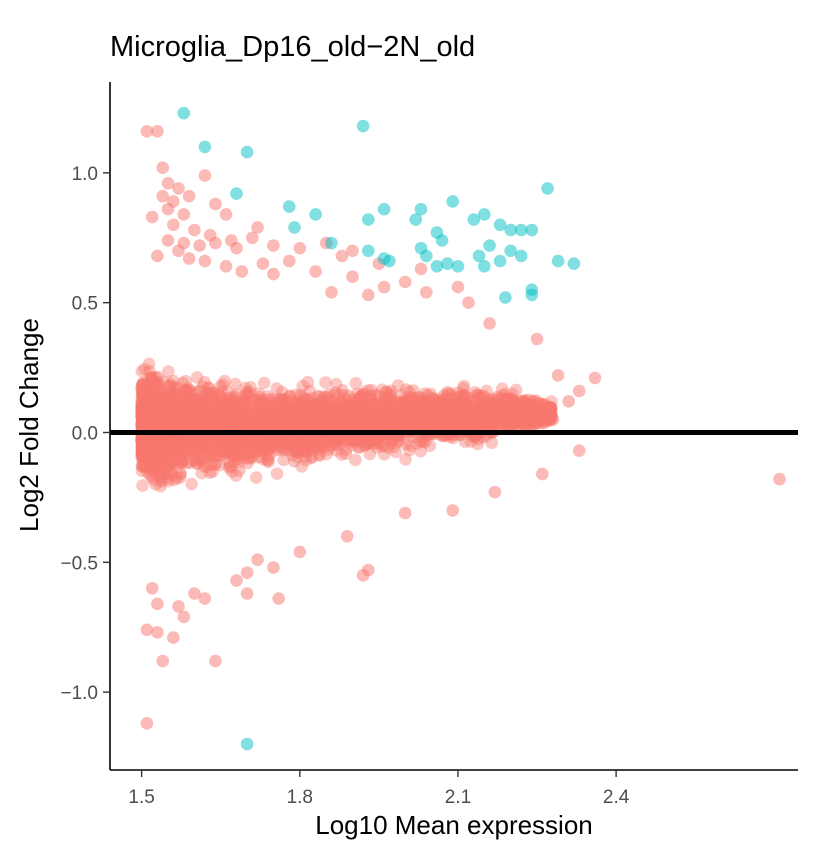 The width and height of the screenshot is (817, 850). What do you see at coordinates (79, 563) in the screenshot?
I see `y-tick-label: −0.5` at bounding box center [79, 563].